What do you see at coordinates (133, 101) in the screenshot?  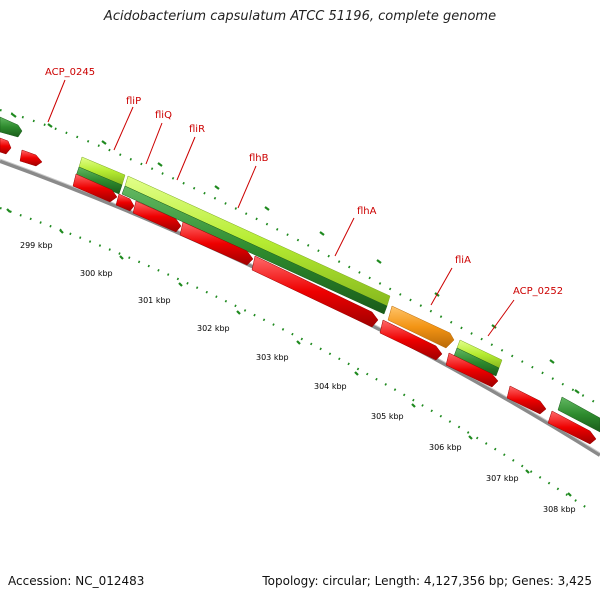 I see `gene-label-flip: fliP` at bounding box center [133, 101].